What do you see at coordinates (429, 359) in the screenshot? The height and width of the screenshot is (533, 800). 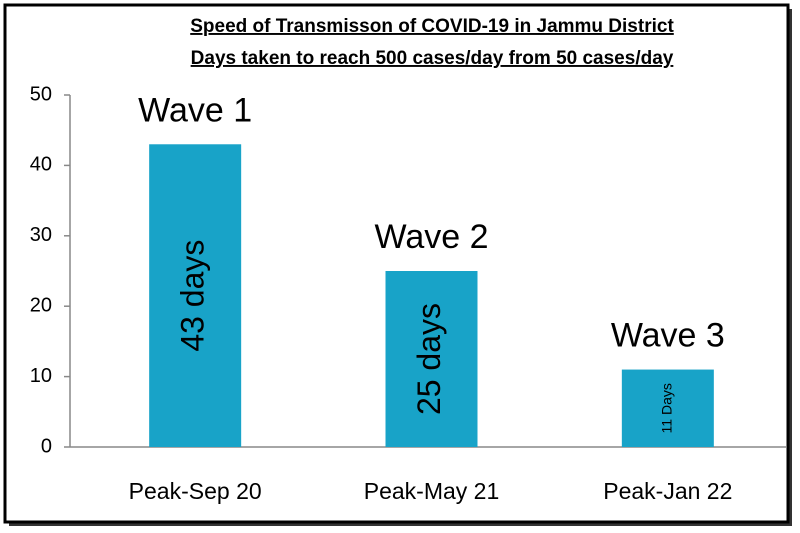 I see `value-label: 25 days` at bounding box center [429, 359].